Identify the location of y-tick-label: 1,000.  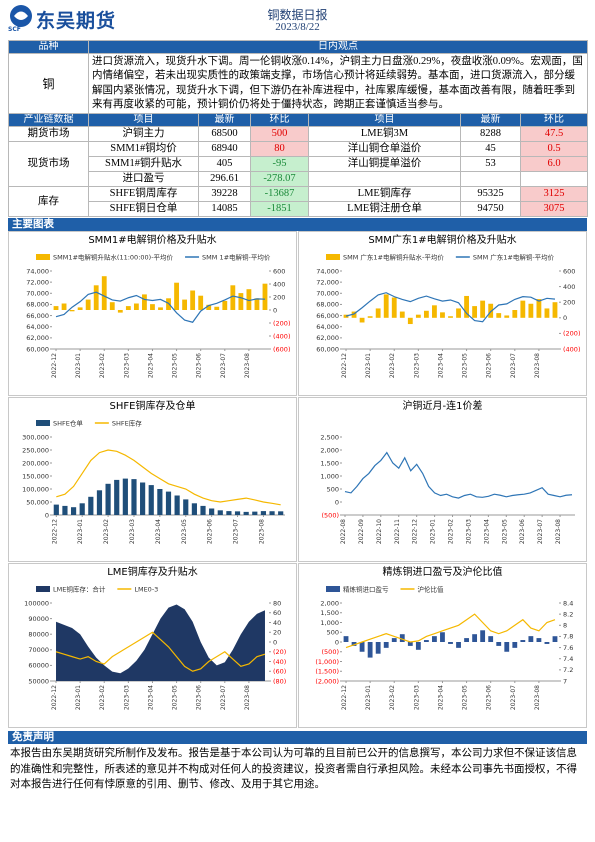
(329, 623).